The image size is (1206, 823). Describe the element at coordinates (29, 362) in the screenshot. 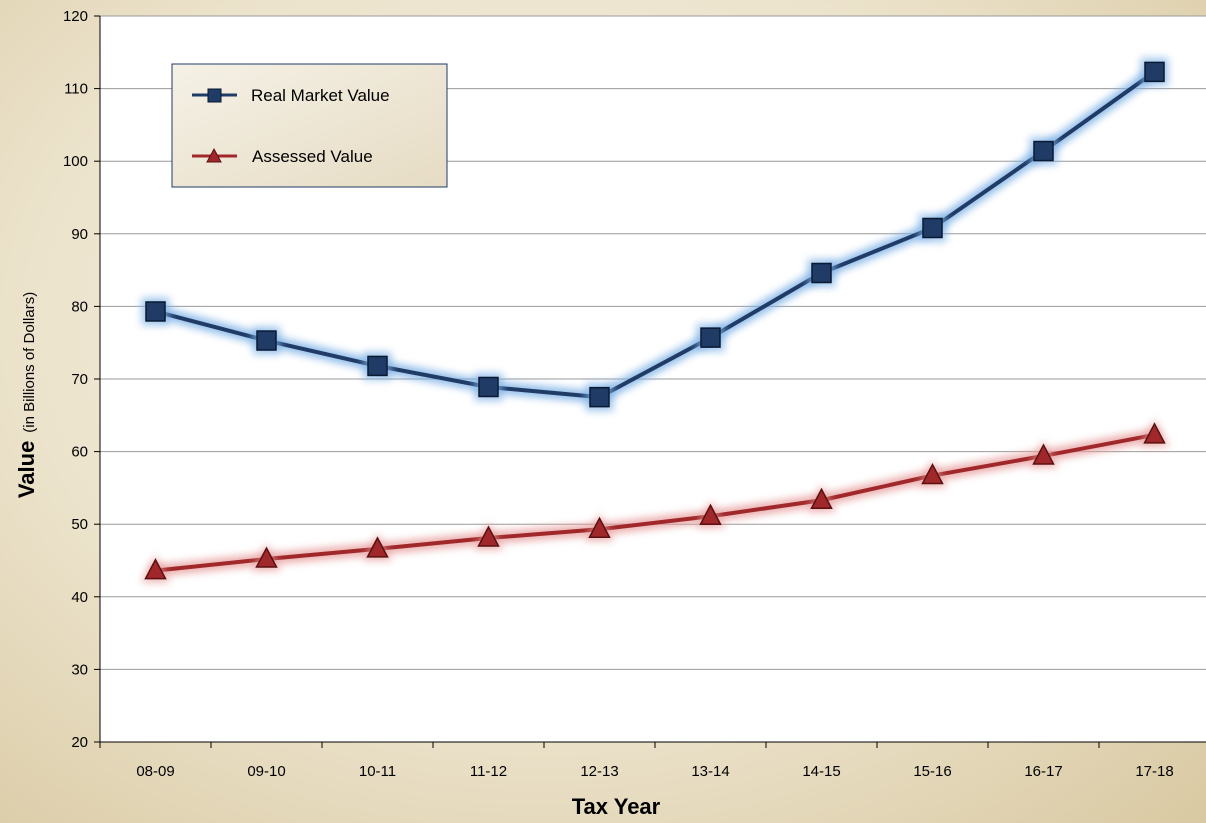

I see `y-axis-title-sub: (in Billions of Dollars)` at that location.